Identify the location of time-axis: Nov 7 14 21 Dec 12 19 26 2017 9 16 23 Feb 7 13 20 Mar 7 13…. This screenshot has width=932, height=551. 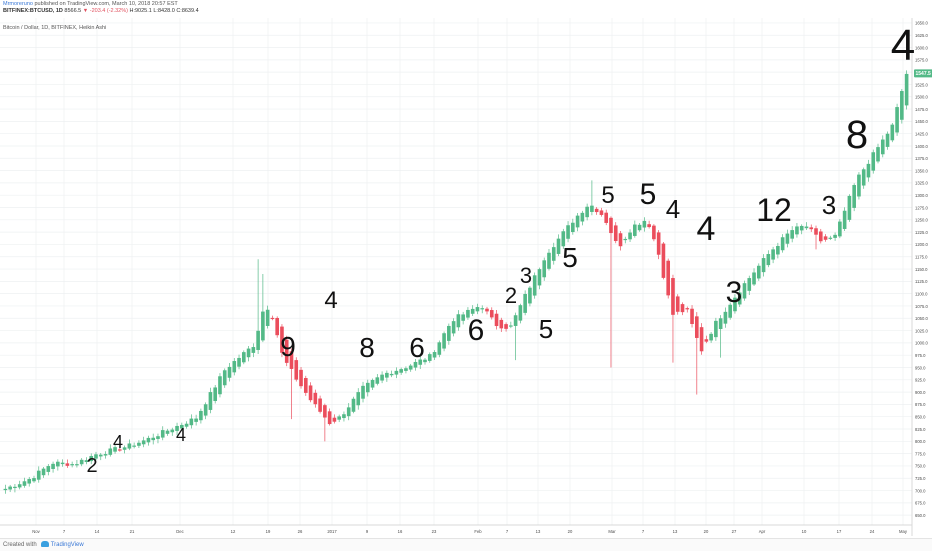
(470, 531).